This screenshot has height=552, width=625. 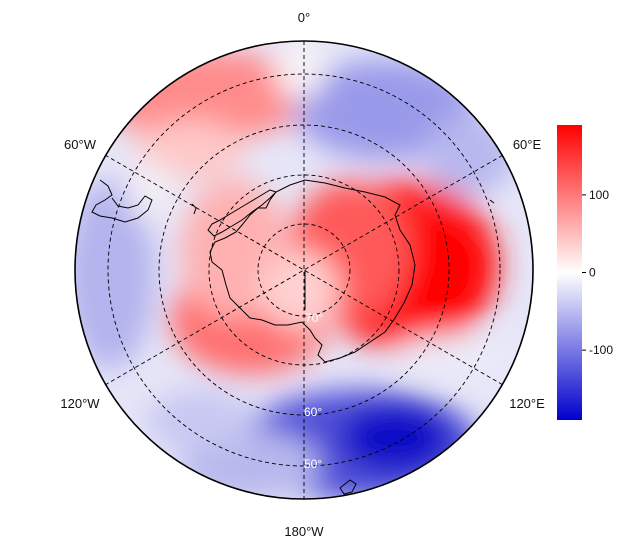 I want to click on antarctic-peninsula-coastline, so click(x=242, y=213).